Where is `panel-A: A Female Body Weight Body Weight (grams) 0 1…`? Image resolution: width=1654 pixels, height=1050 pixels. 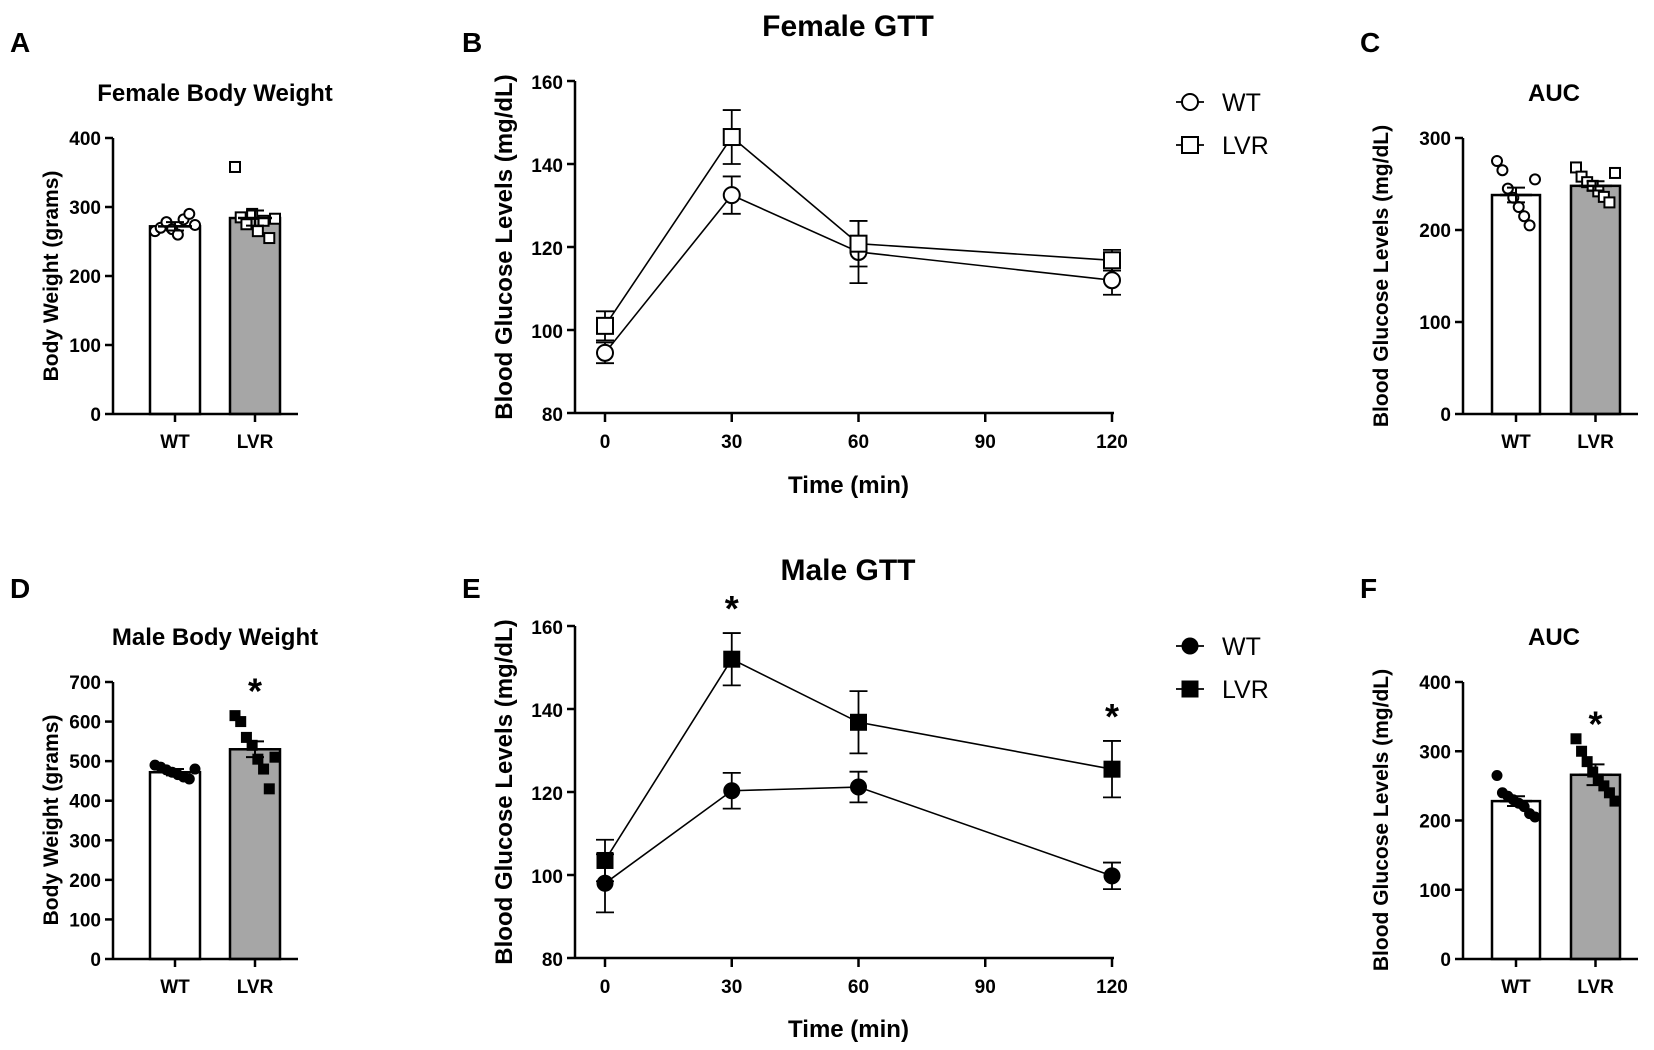 panel-A: A Female Body Weight Body Weight (grams) 0 1… is located at coordinates (171, 240).